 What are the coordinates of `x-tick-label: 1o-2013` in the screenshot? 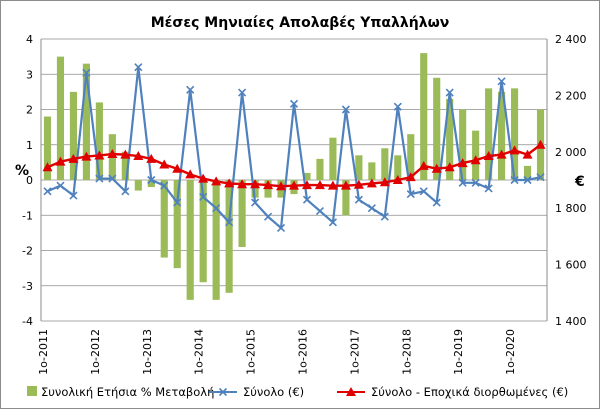 It's located at (147, 352).